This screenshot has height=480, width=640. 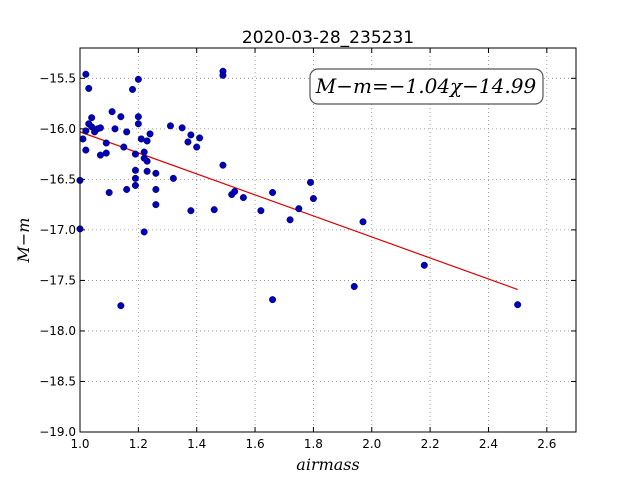 I want to click on y-tick-labels: −15.5 −16.0 −16.5 −17.0 −17.5 −18.0 −18.5 −19.0, so click(x=57, y=255).